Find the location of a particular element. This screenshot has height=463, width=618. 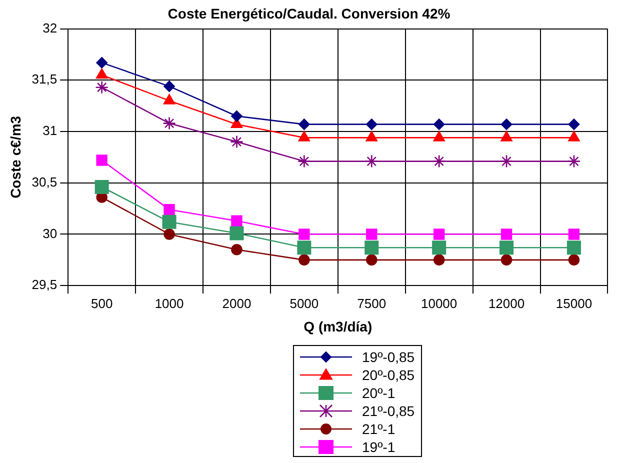

x-tick-label: 5000 is located at coordinates (304, 303).